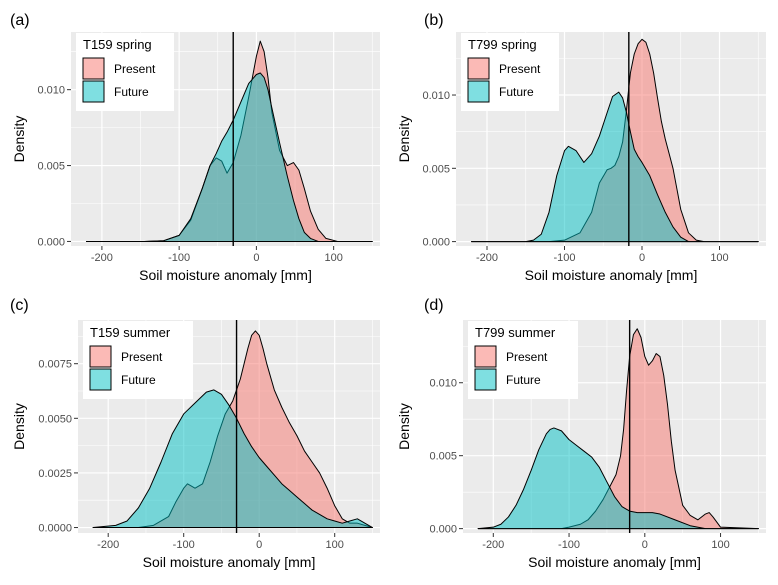  What do you see at coordinates (20, 20) in the screenshot?
I see `panel-tag: (a)` at bounding box center [20, 20].